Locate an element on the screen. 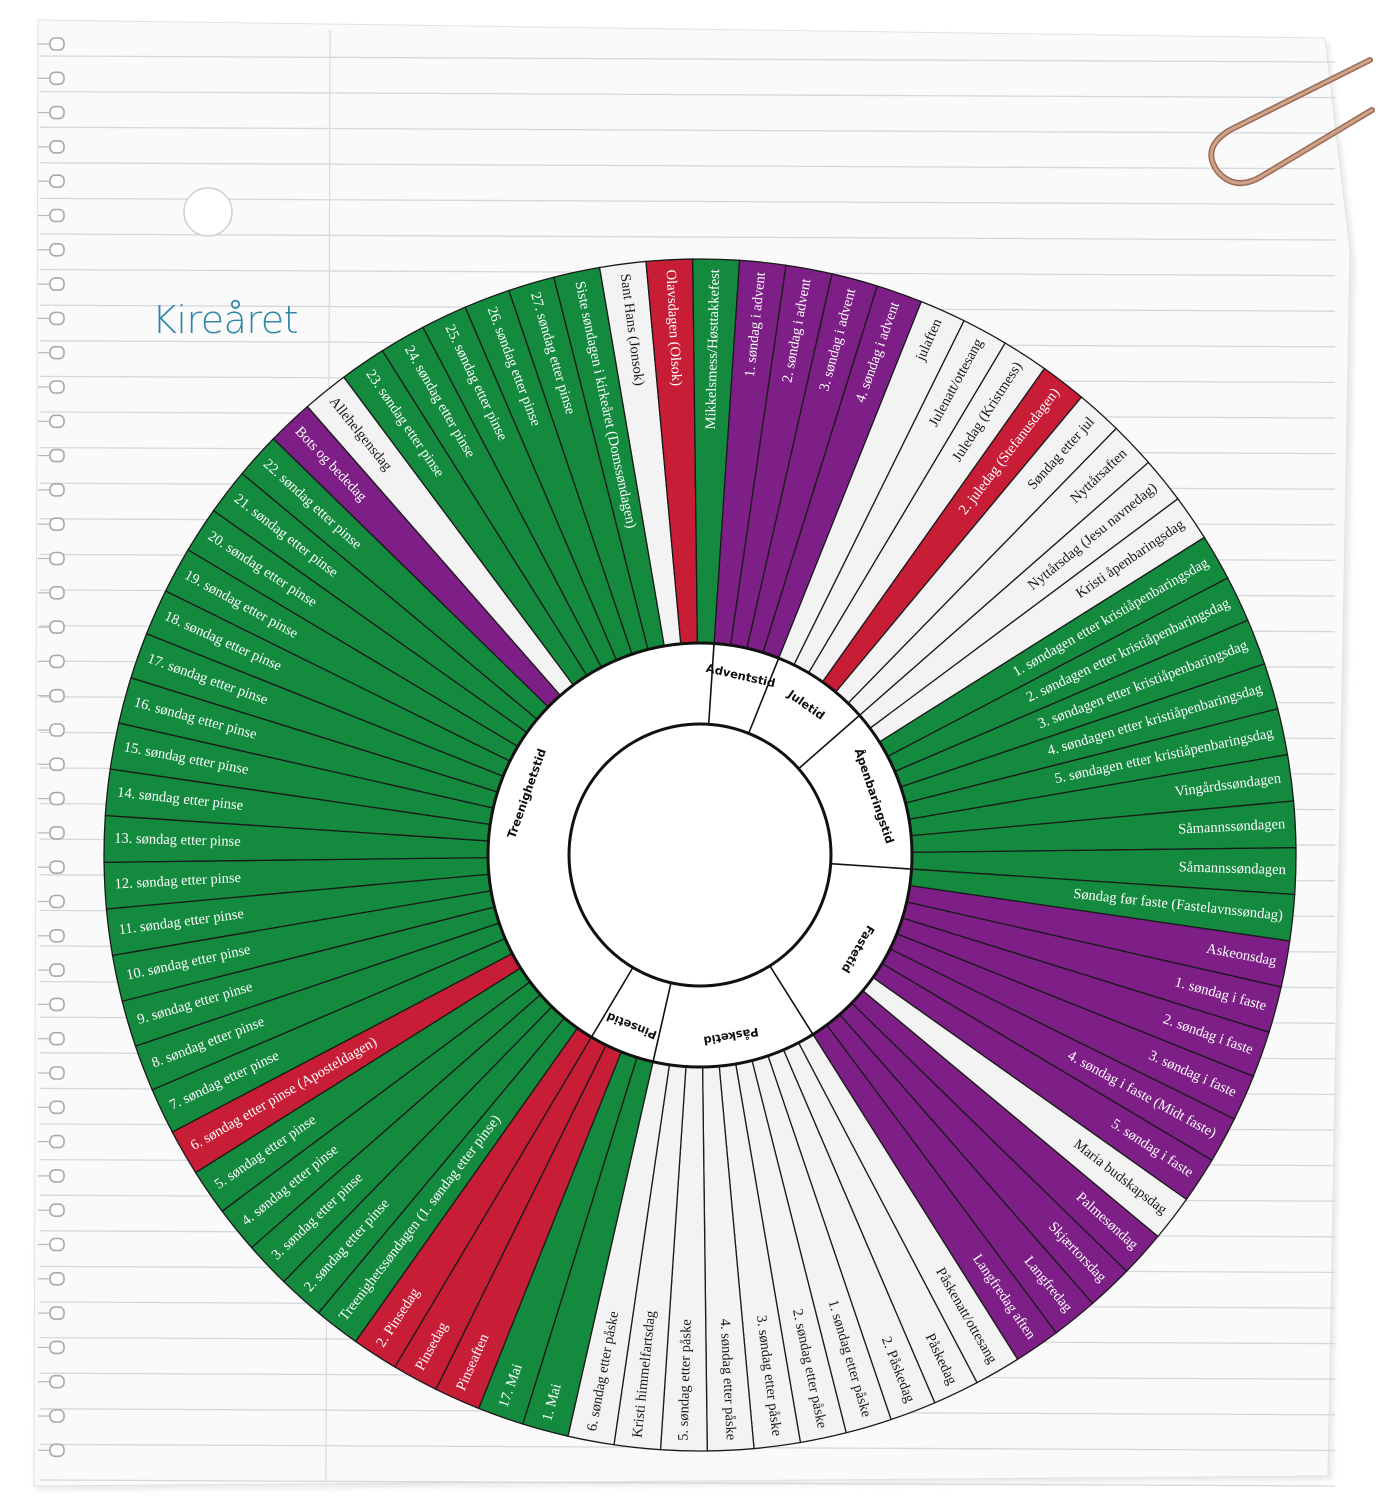 The image size is (1381, 1496). segment-label: 12. søndag etter pinse is located at coordinates (177, 881).